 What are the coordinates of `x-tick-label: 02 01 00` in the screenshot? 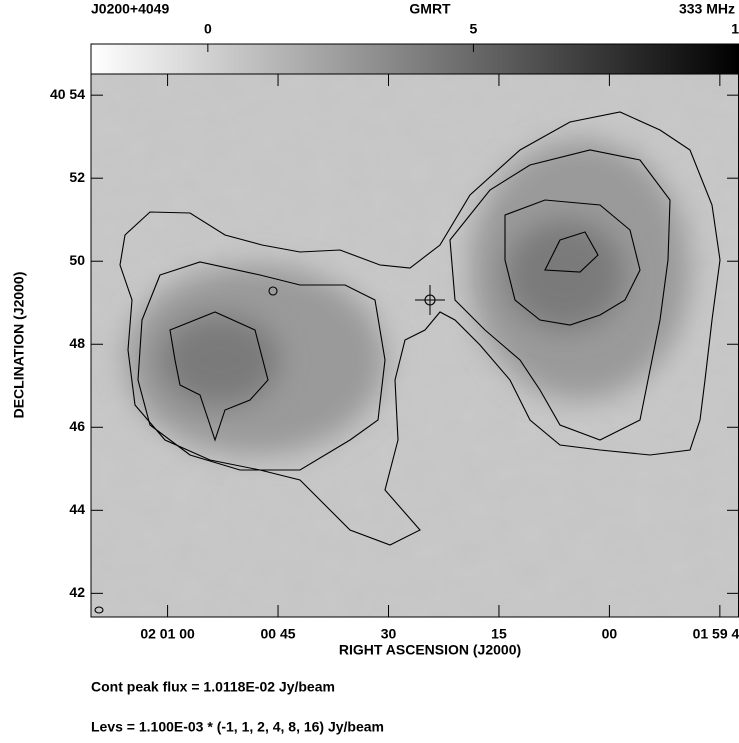 It's located at (167, 634).